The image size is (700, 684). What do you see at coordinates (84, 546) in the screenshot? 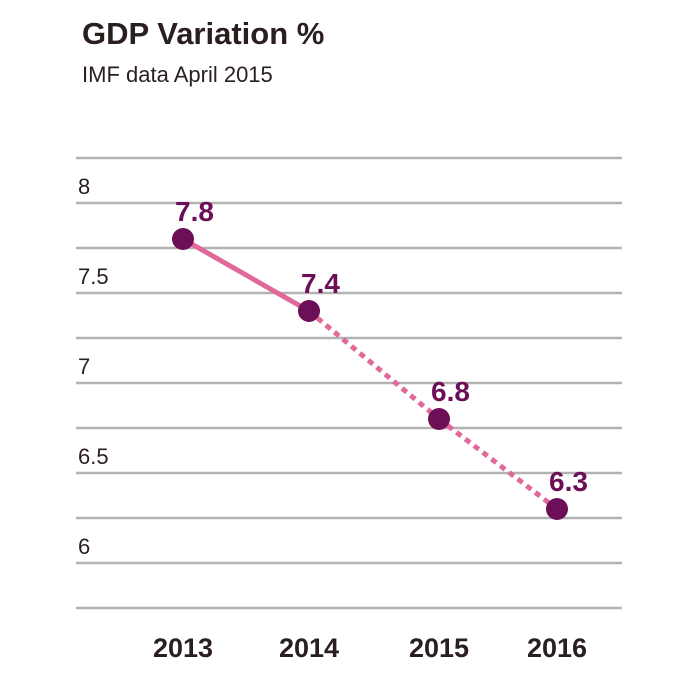
I see `y-tick-label: 6` at bounding box center [84, 546].